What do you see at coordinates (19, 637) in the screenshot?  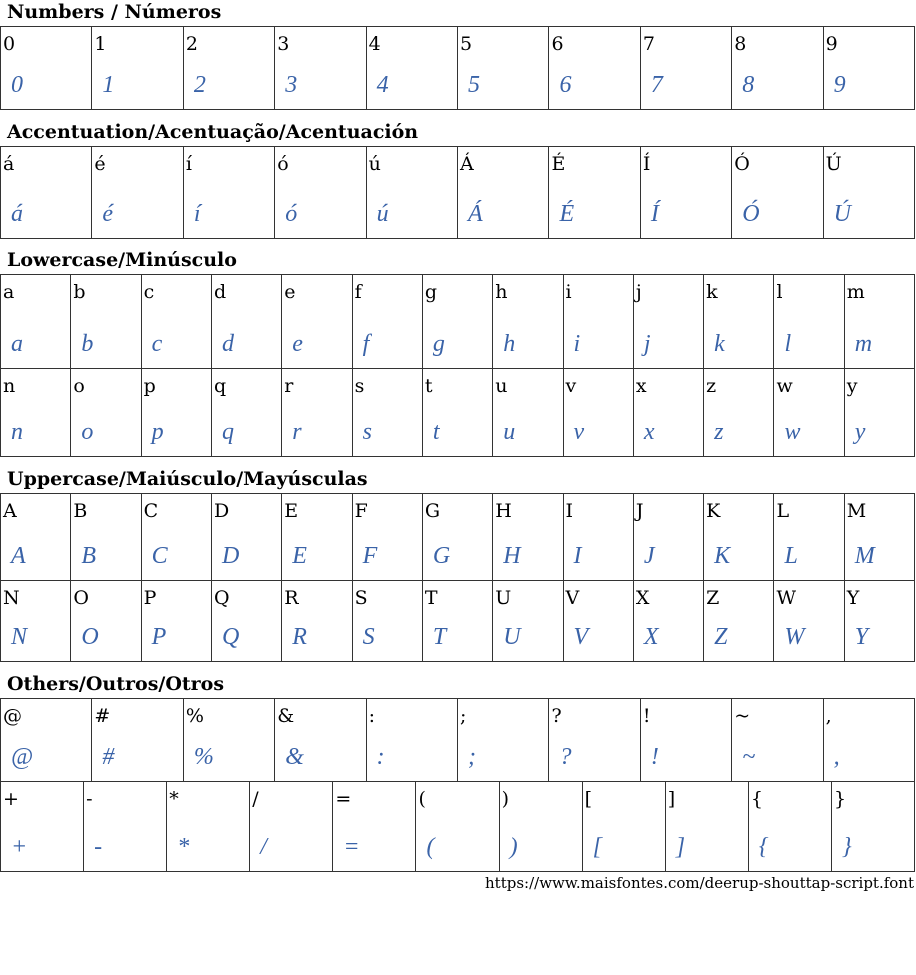 I see `script-glyph-sample: N` at bounding box center [19, 637].